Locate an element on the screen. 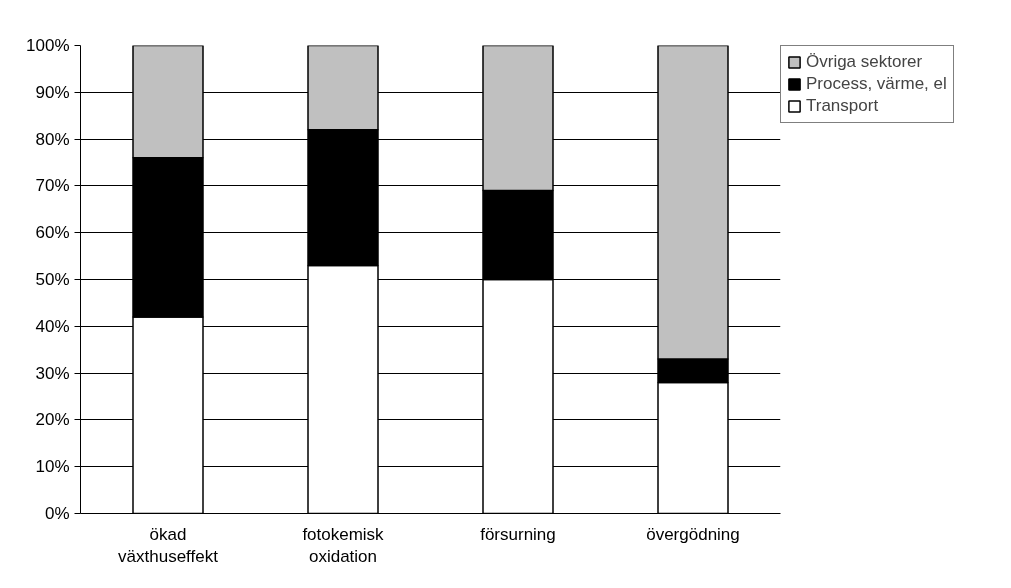 The height and width of the screenshot is (588, 1011). legend-label: Process, värme, el is located at coordinates (876, 84).